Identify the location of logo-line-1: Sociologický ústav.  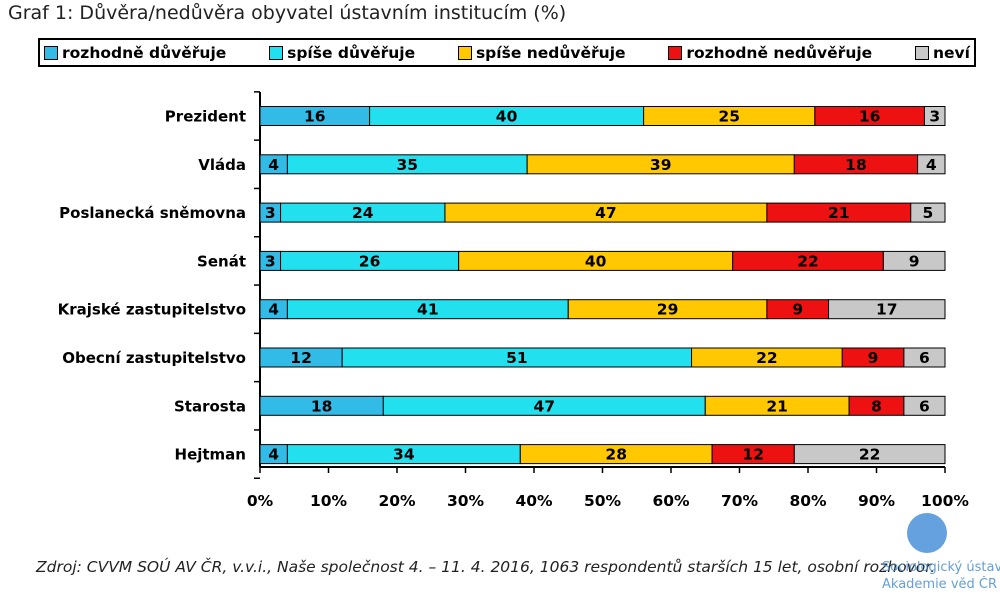
(941, 567).